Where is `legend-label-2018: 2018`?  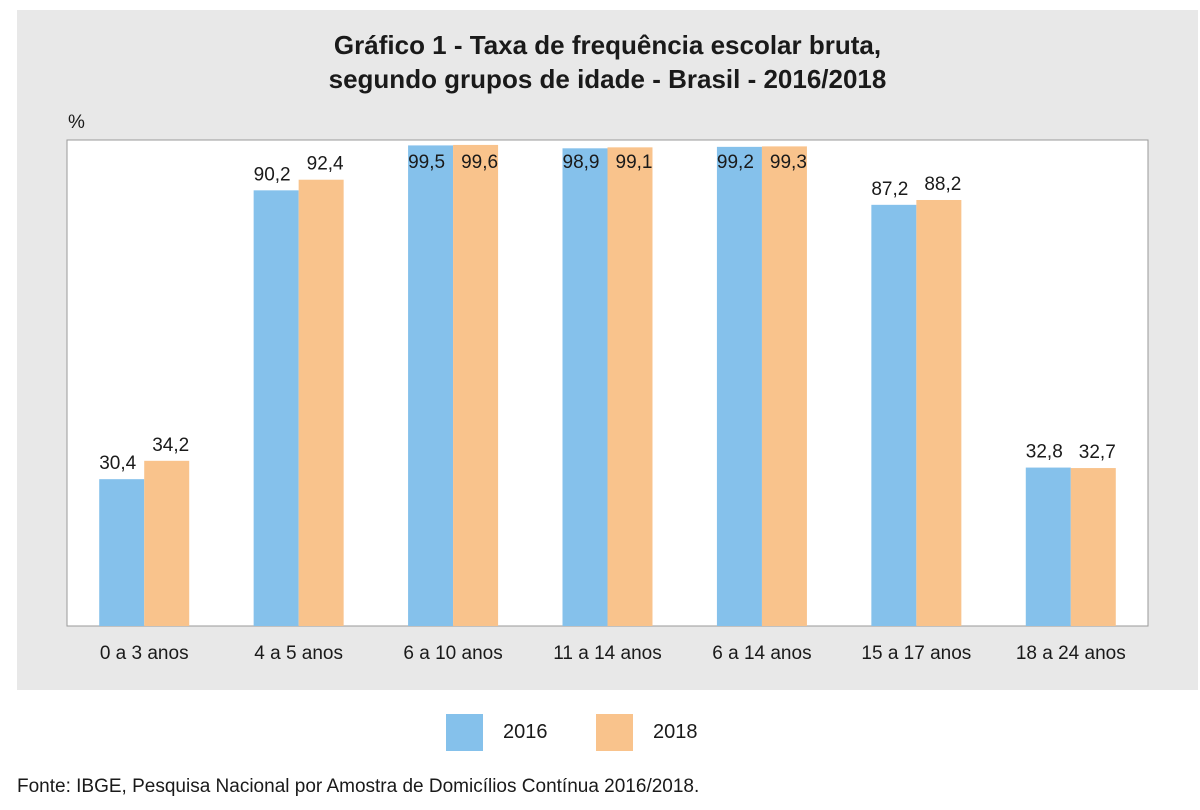 legend-label-2018: 2018 is located at coordinates (675, 732).